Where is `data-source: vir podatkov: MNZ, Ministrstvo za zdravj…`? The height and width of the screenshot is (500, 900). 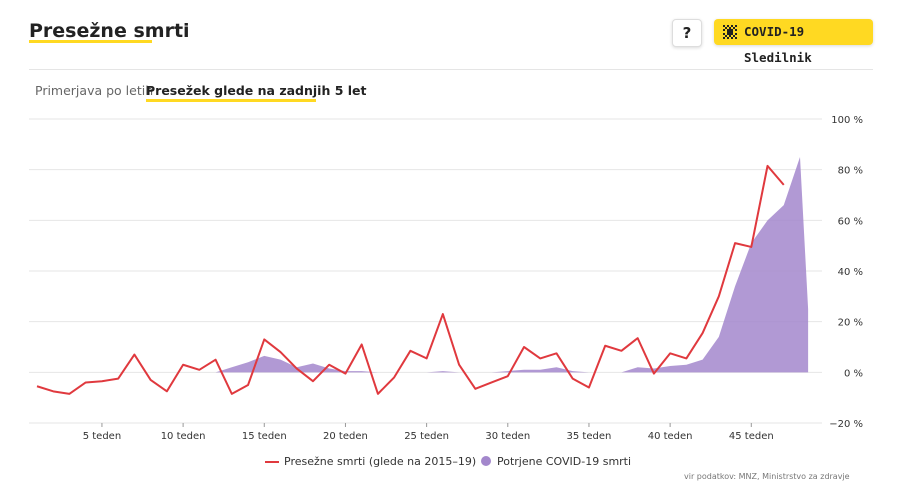
data-source: vir podatkov: MNZ, Ministrstvo za zdravj… is located at coordinates (767, 476).